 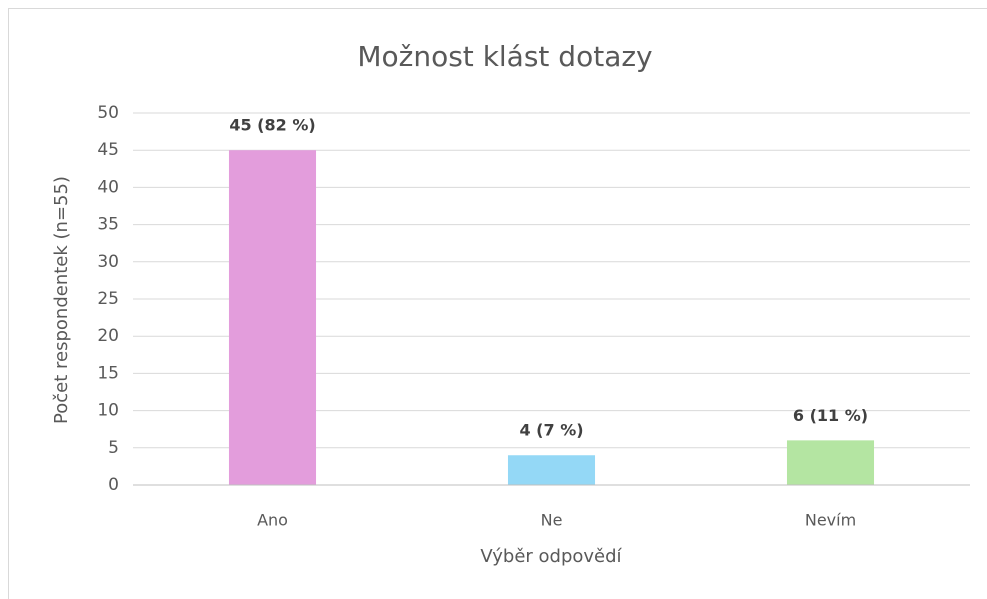 I want to click on y-tick-label: 25, so click(x=108, y=299).